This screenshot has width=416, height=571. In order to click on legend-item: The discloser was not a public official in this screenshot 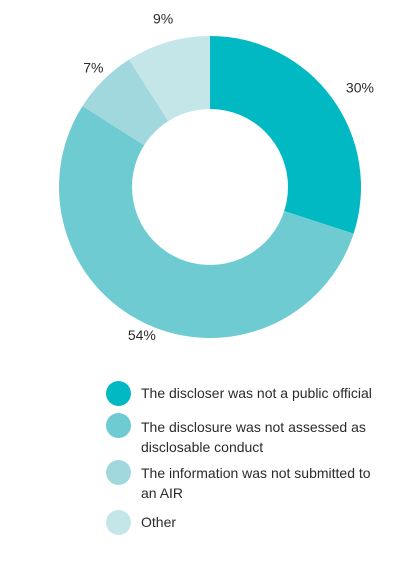, I will do `click(256, 394)`.